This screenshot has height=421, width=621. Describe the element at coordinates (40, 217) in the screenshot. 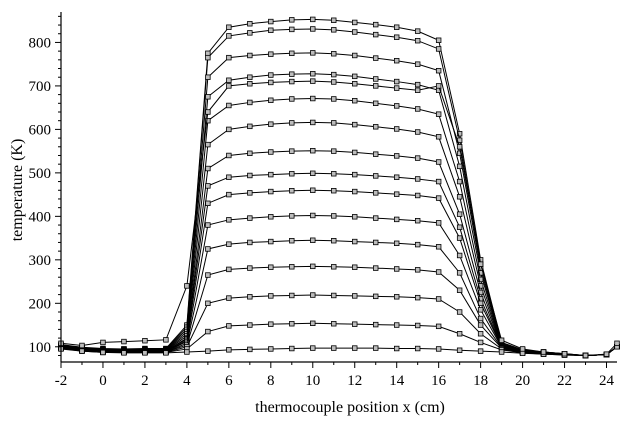

I see `y-tick-label: 400` at that location.